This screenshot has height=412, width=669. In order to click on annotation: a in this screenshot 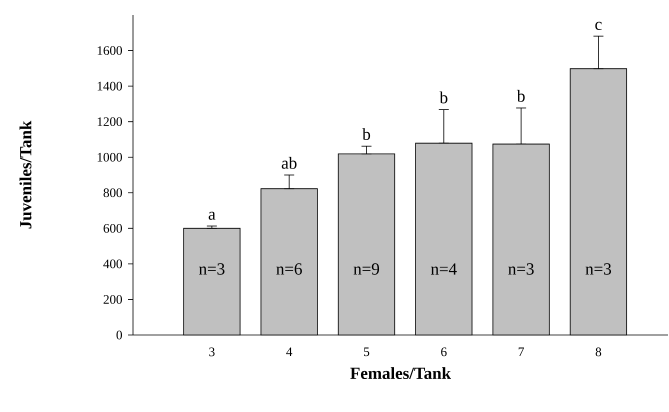, I will do `click(212, 216)`.